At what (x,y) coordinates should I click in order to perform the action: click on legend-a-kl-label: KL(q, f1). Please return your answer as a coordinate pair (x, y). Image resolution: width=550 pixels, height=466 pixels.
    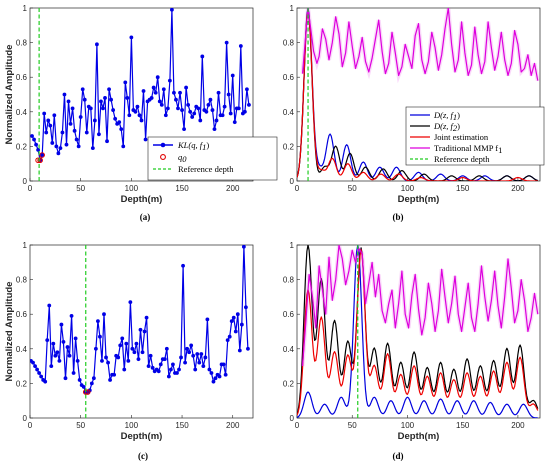
    Looking at the image, I should click on (193, 146).